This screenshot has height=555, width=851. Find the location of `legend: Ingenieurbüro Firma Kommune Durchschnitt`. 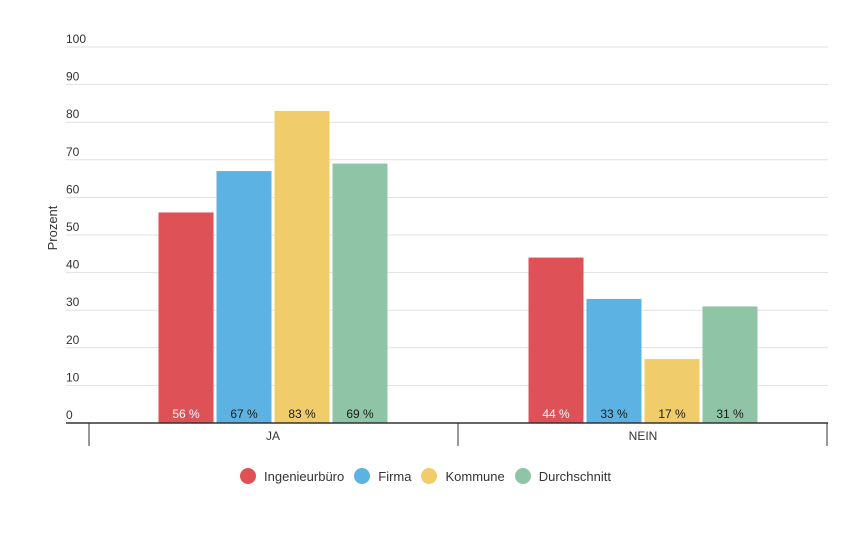

legend: Ingenieurbüro Firma Kommune Durchschnitt is located at coordinates (425, 476).